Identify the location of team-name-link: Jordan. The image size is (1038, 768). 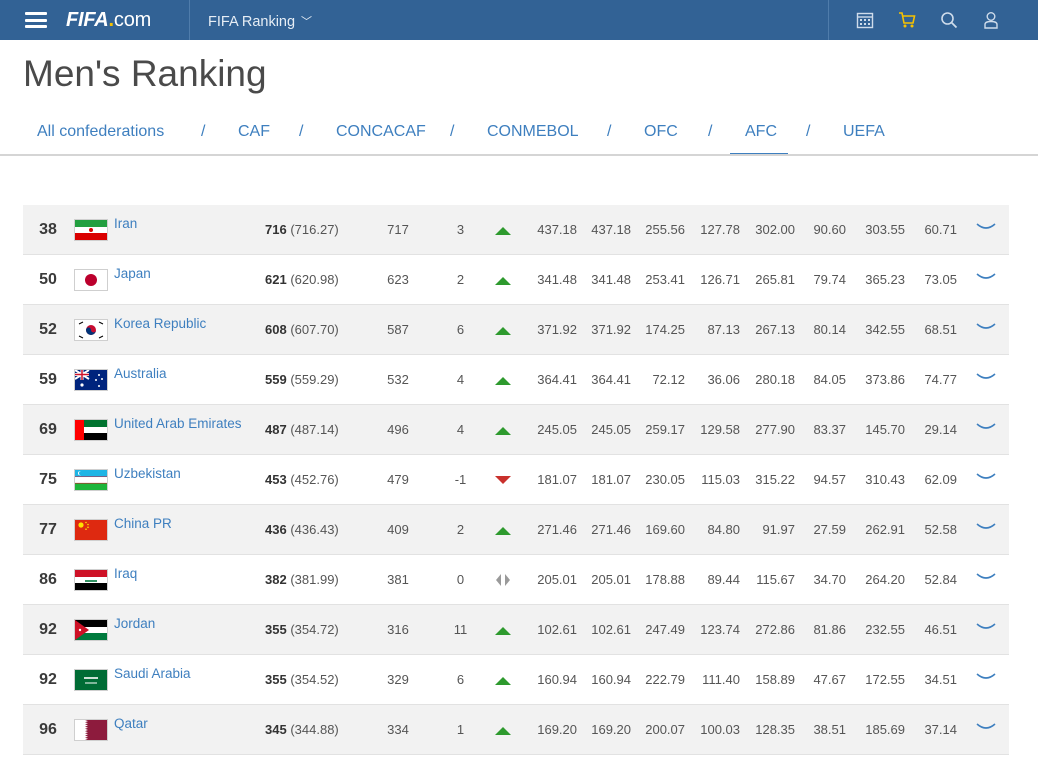
(135, 623).